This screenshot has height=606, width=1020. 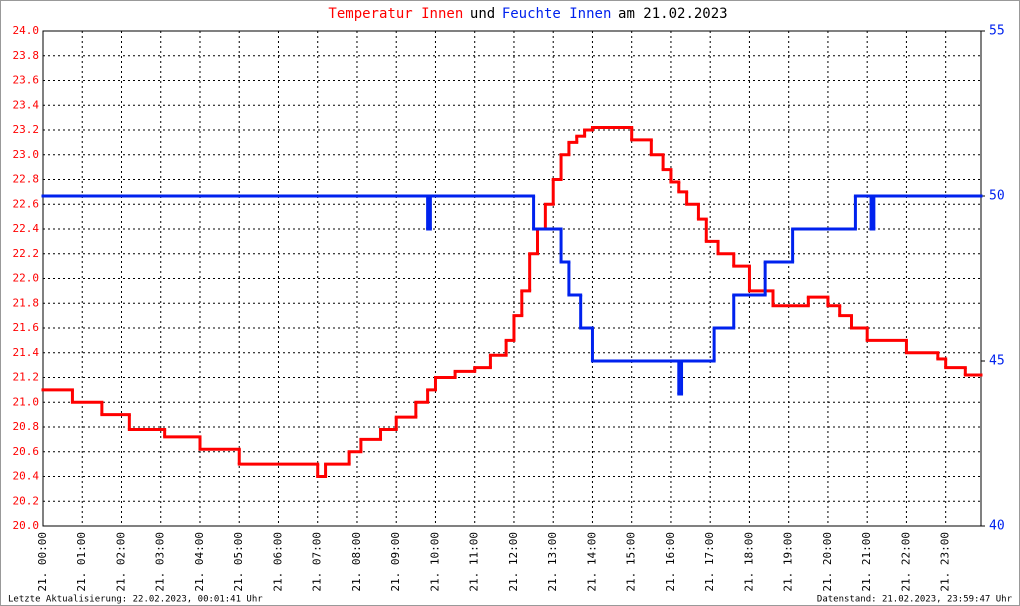 I want to click on x-tick-label: 21. 05:00, so click(x=238, y=562).